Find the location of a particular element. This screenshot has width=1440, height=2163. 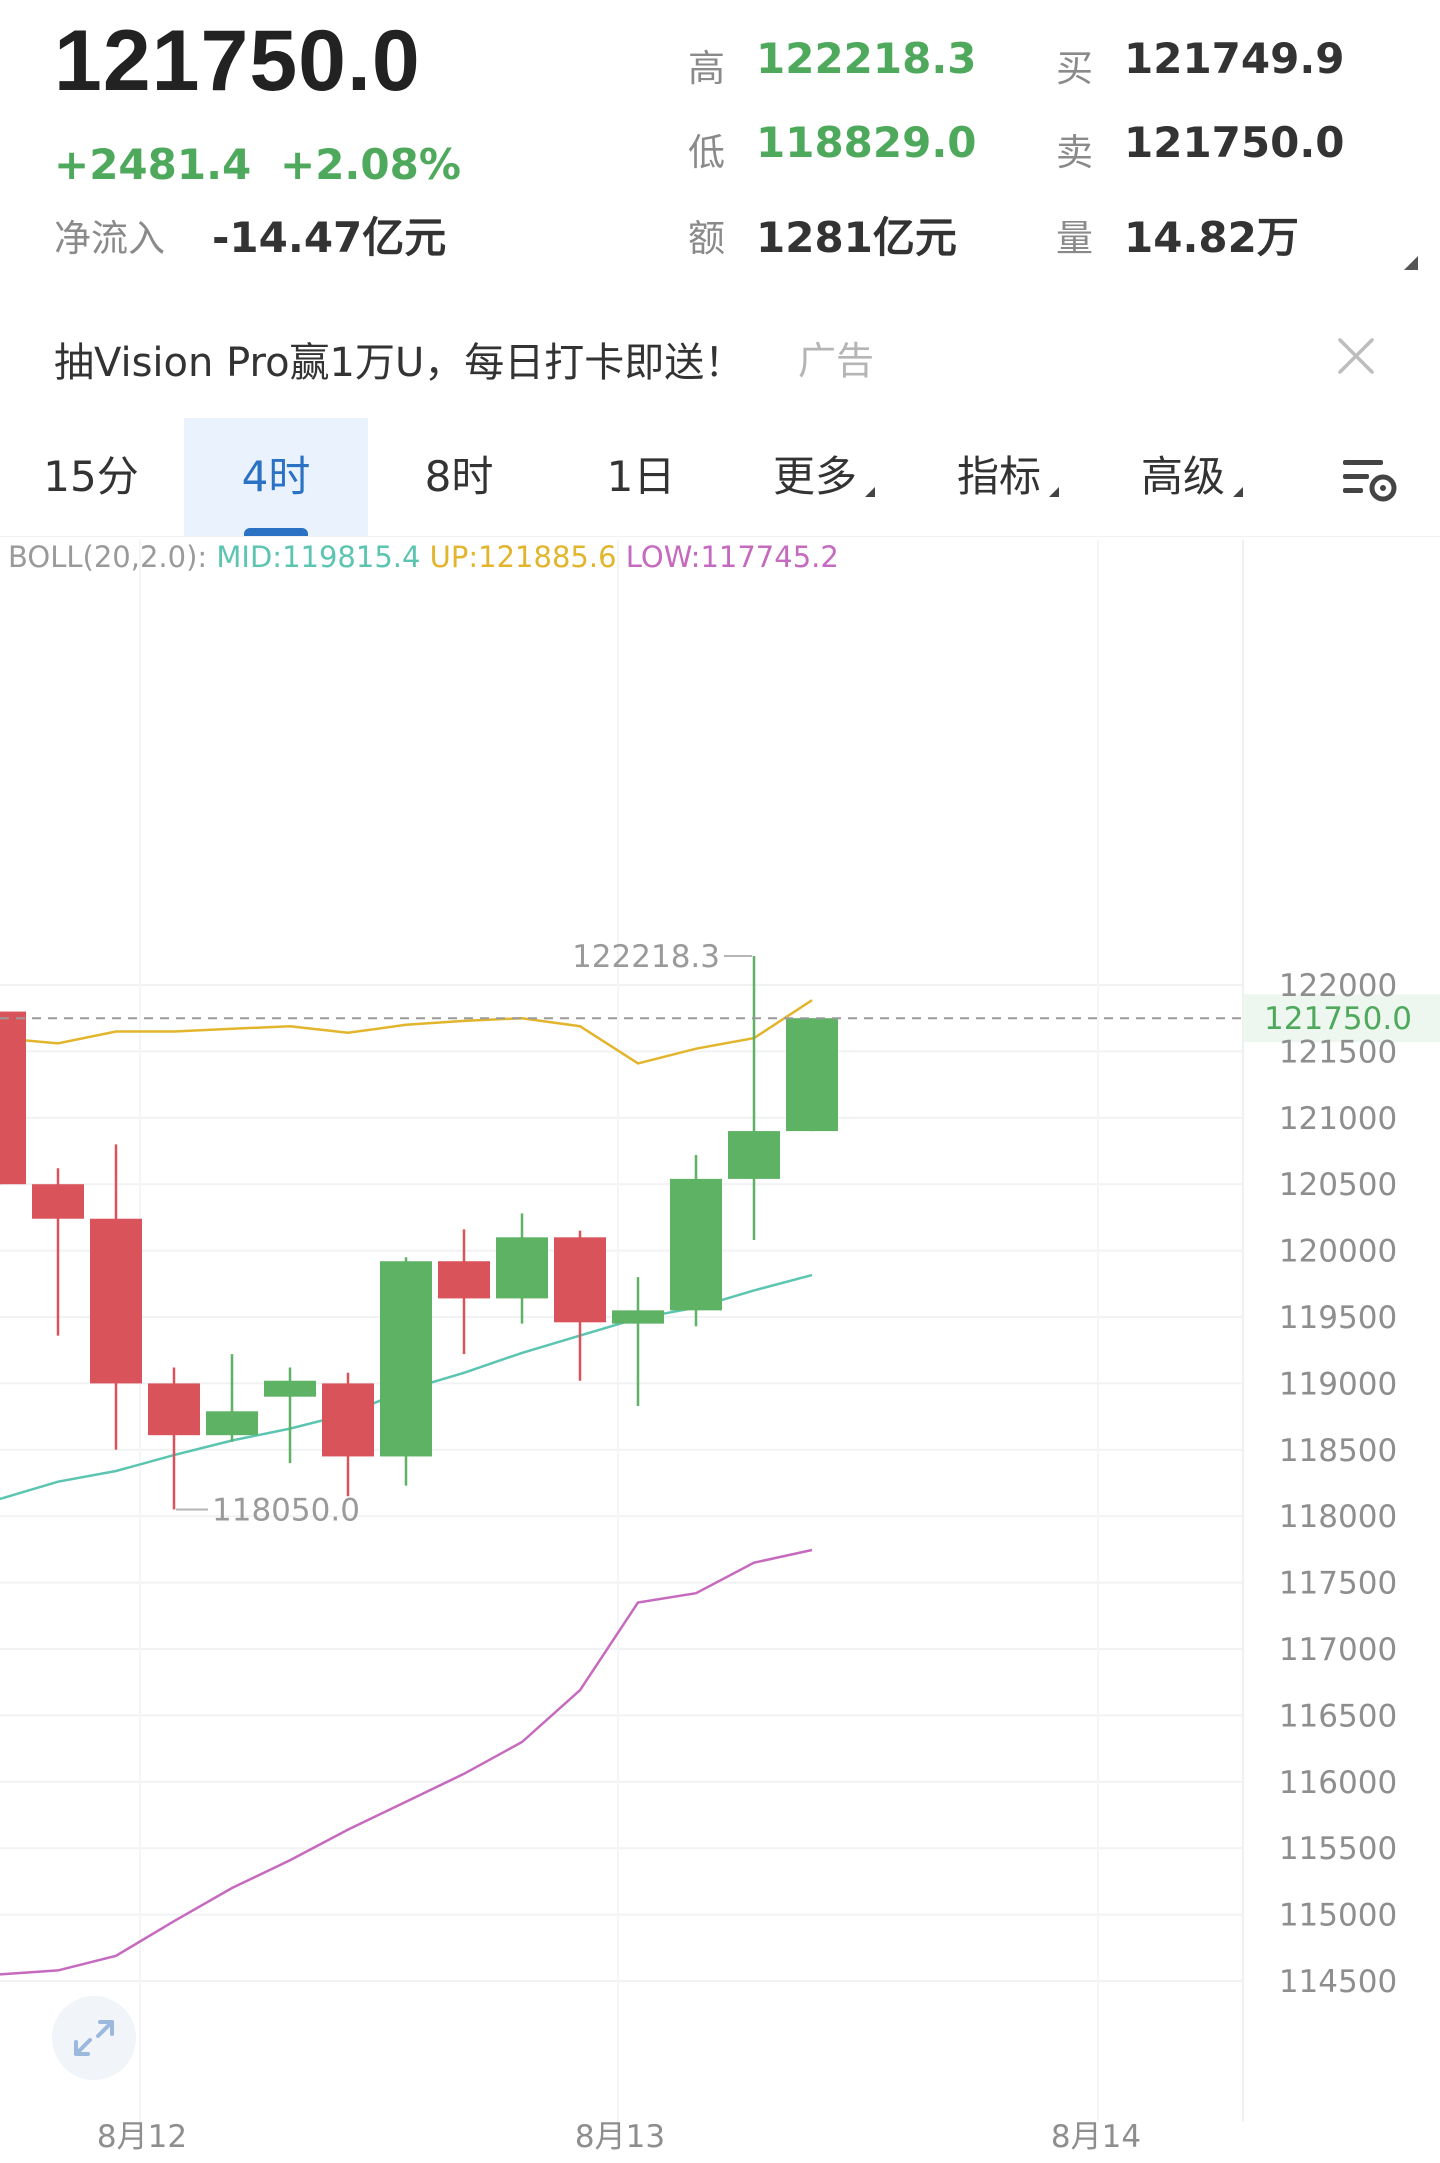

price-tick-label: 119000 is located at coordinates (1338, 1384).